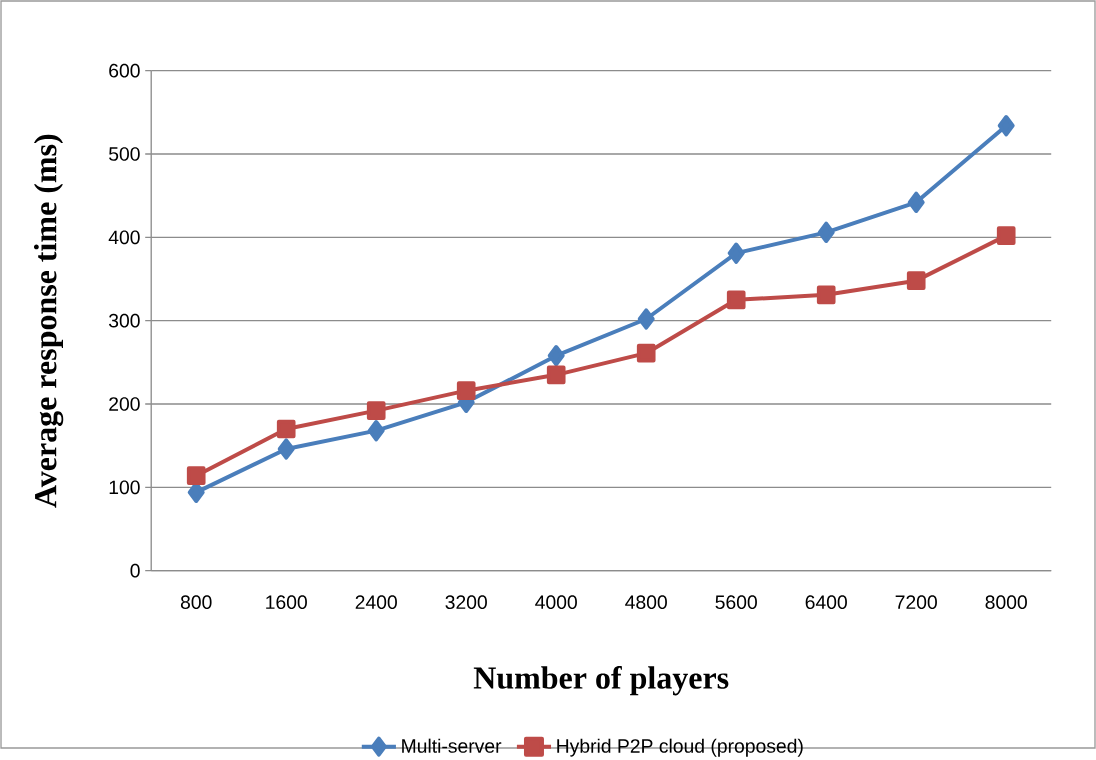  I want to click on y-tick-label: 600, so click(124, 70).